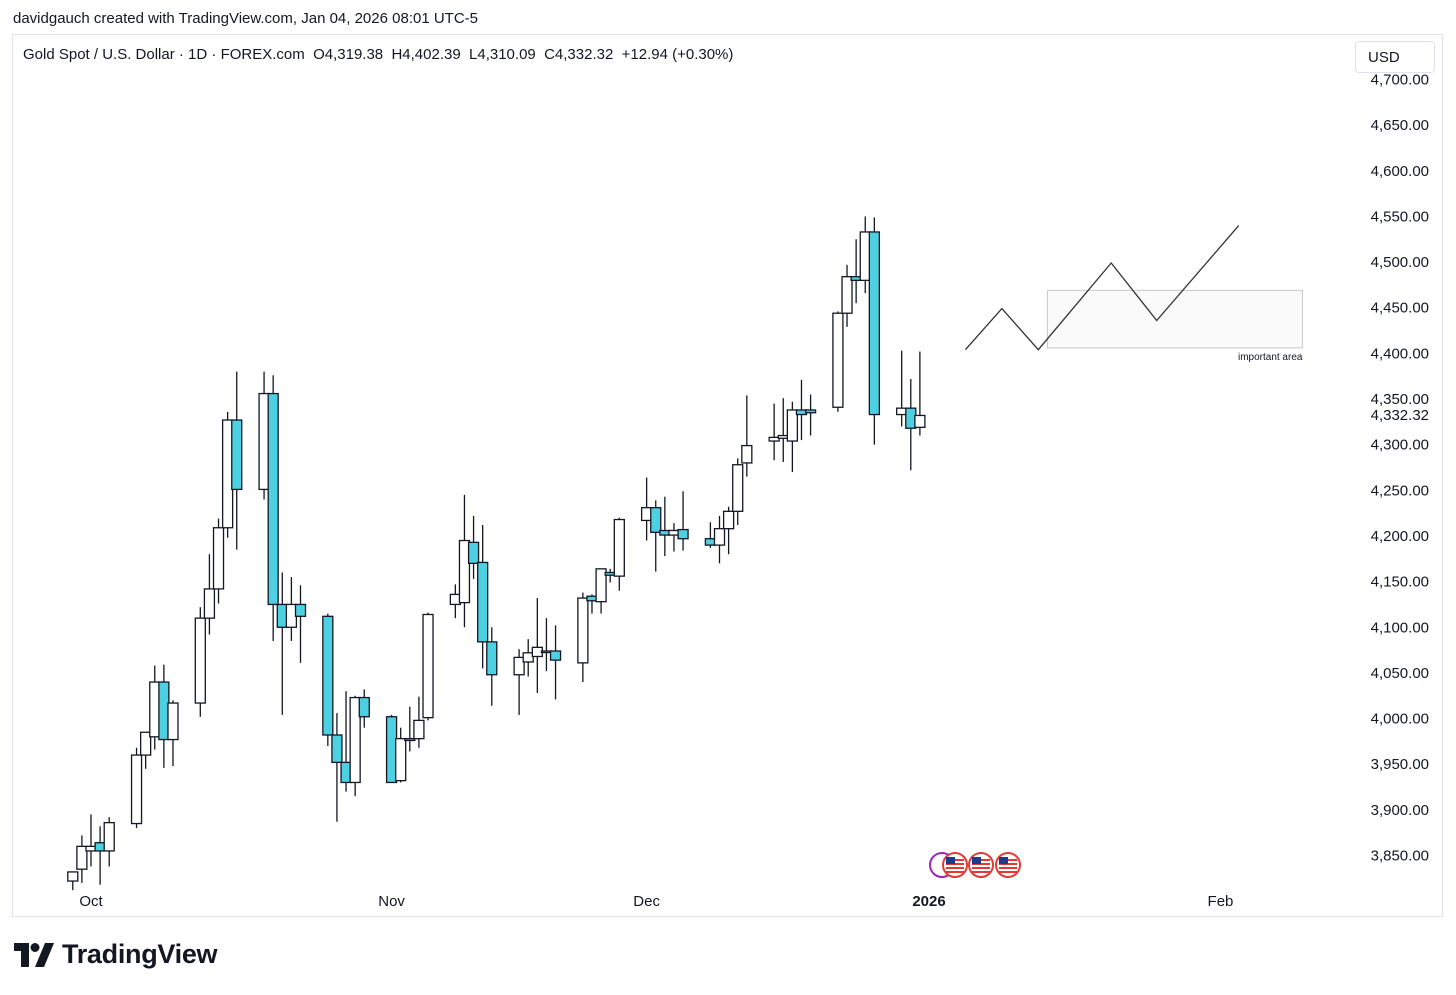 The image size is (1456, 995). I want to click on currency-button: USD, so click(1395, 57).